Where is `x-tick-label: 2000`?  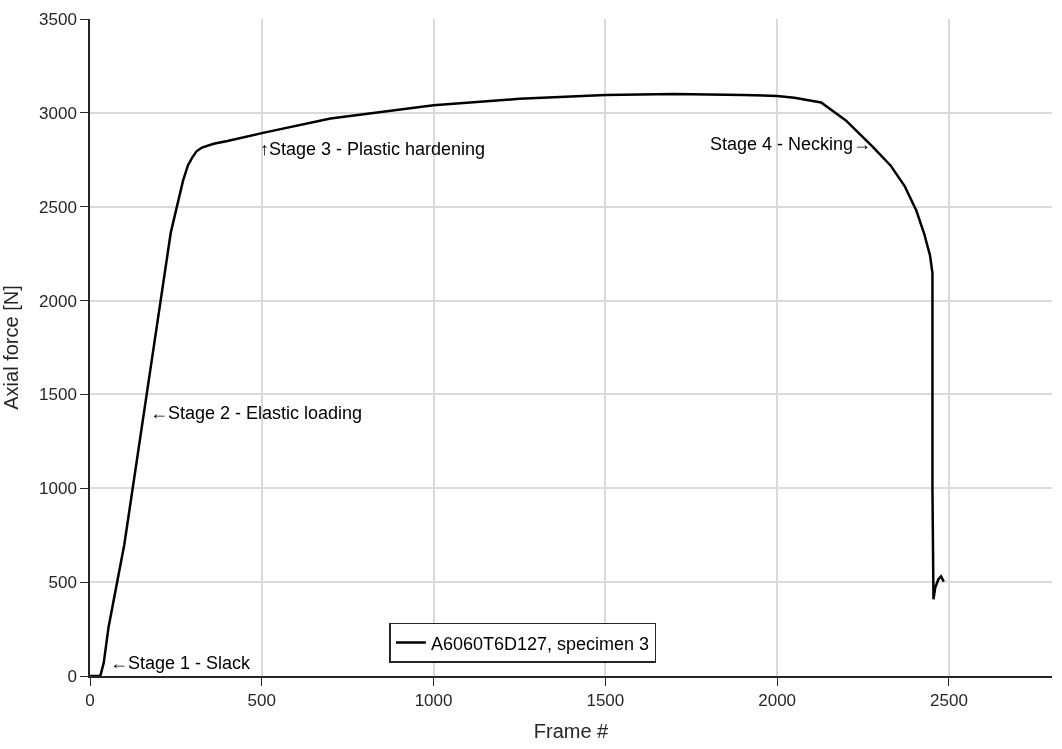
x-tick-label: 2000 is located at coordinates (777, 701).